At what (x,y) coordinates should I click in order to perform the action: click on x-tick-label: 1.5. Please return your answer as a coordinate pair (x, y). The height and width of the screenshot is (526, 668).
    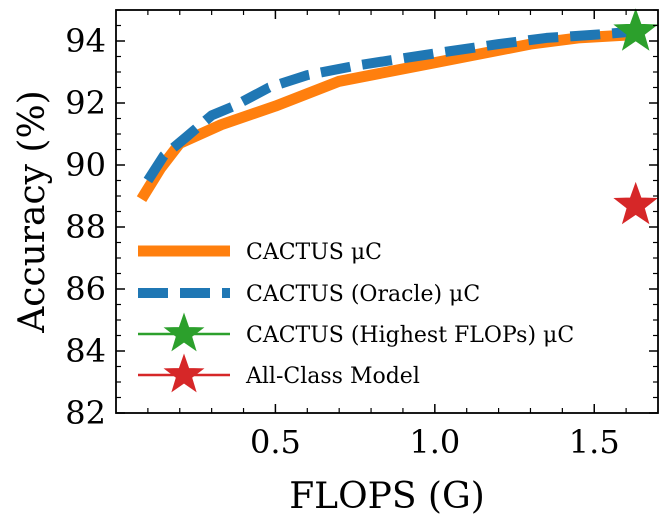
    Looking at the image, I should click on (594, 442).